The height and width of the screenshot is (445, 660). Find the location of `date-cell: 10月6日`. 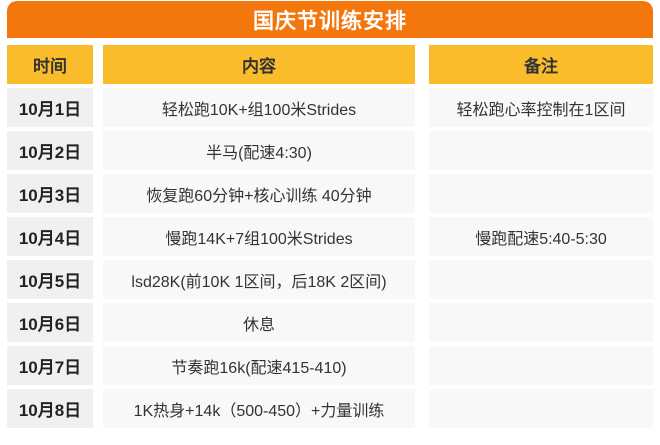

date-cell: 10月6日 is located at coordinates (50, 322).